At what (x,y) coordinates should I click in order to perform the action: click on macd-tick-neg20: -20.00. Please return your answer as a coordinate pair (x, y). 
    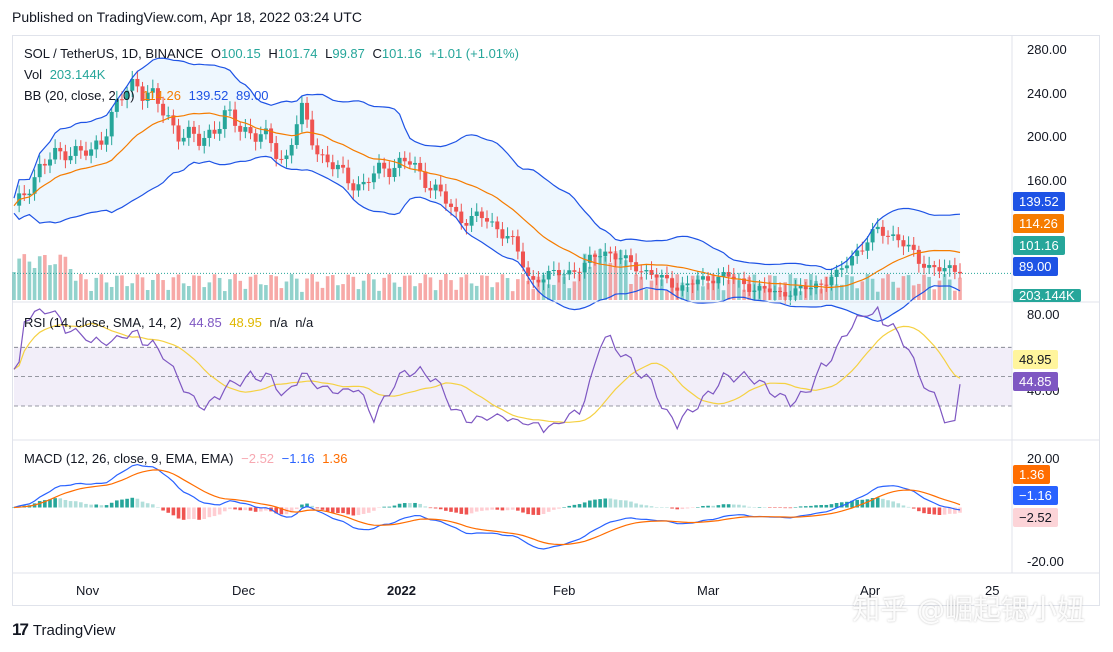
    Looking at the image, I should click on (1045, 561).